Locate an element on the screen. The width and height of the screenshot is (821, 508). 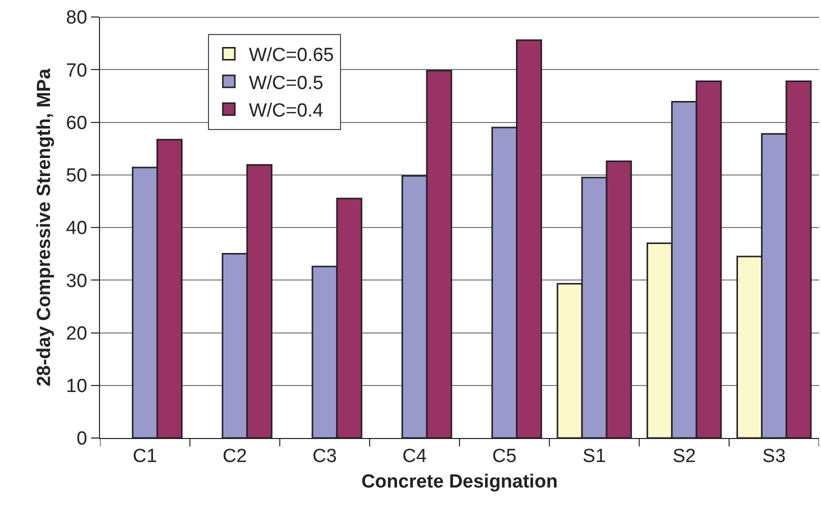
legend-label: W/C=0.4 is located at coordinates (286, 111).